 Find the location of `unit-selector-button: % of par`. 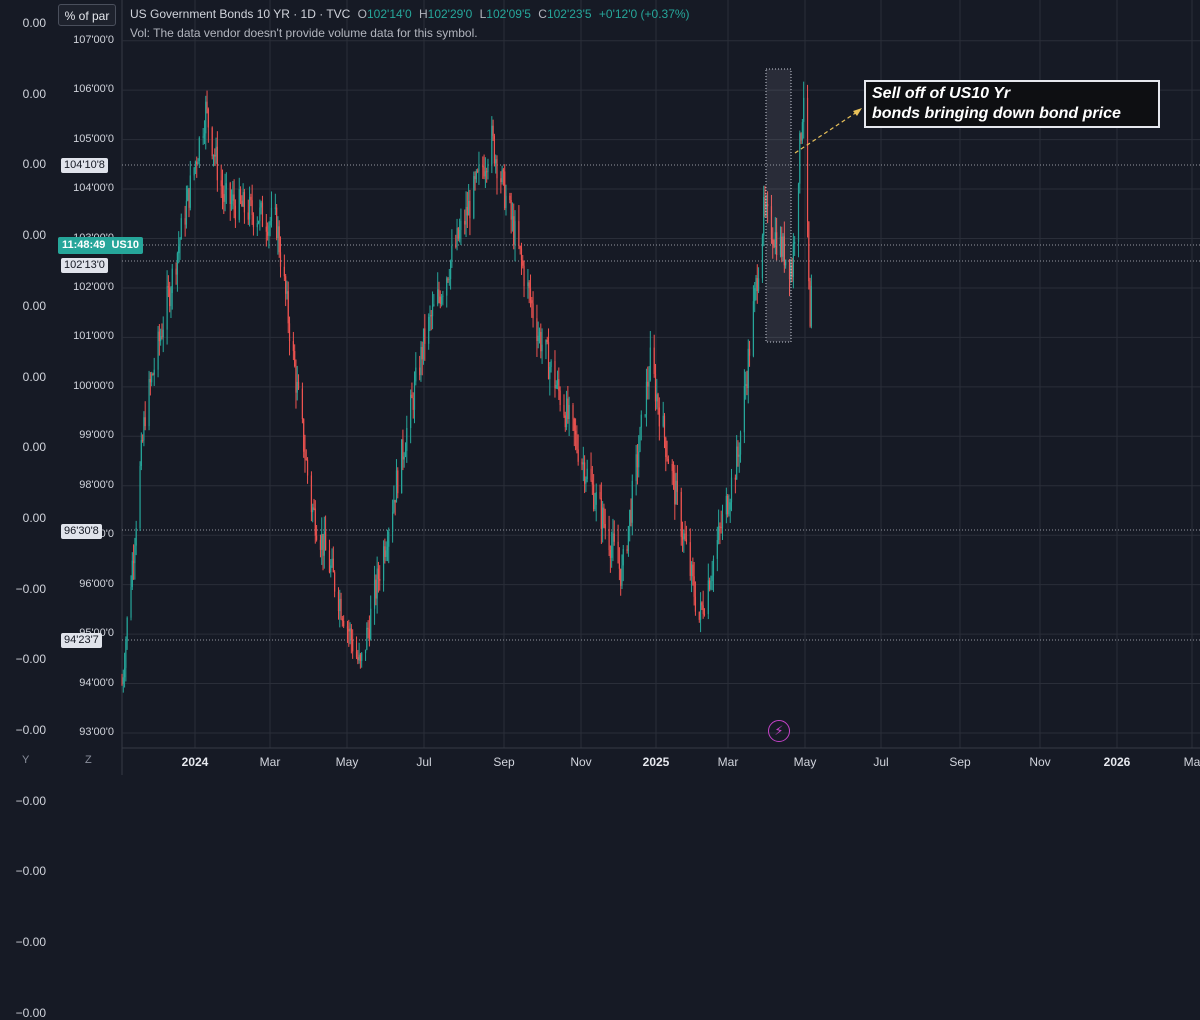

unit-selector-button: % of par is located at coordinates (87, 15).